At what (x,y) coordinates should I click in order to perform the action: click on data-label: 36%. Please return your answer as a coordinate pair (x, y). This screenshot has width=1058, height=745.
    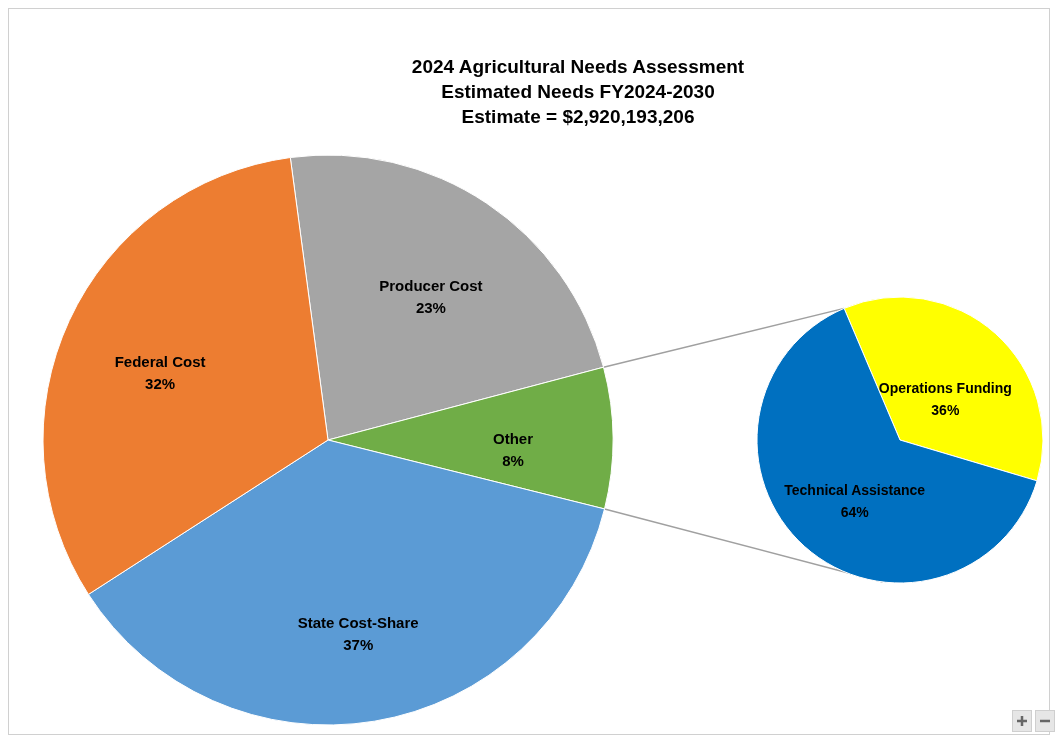
    Looking at the image, I should click on (945, 410).